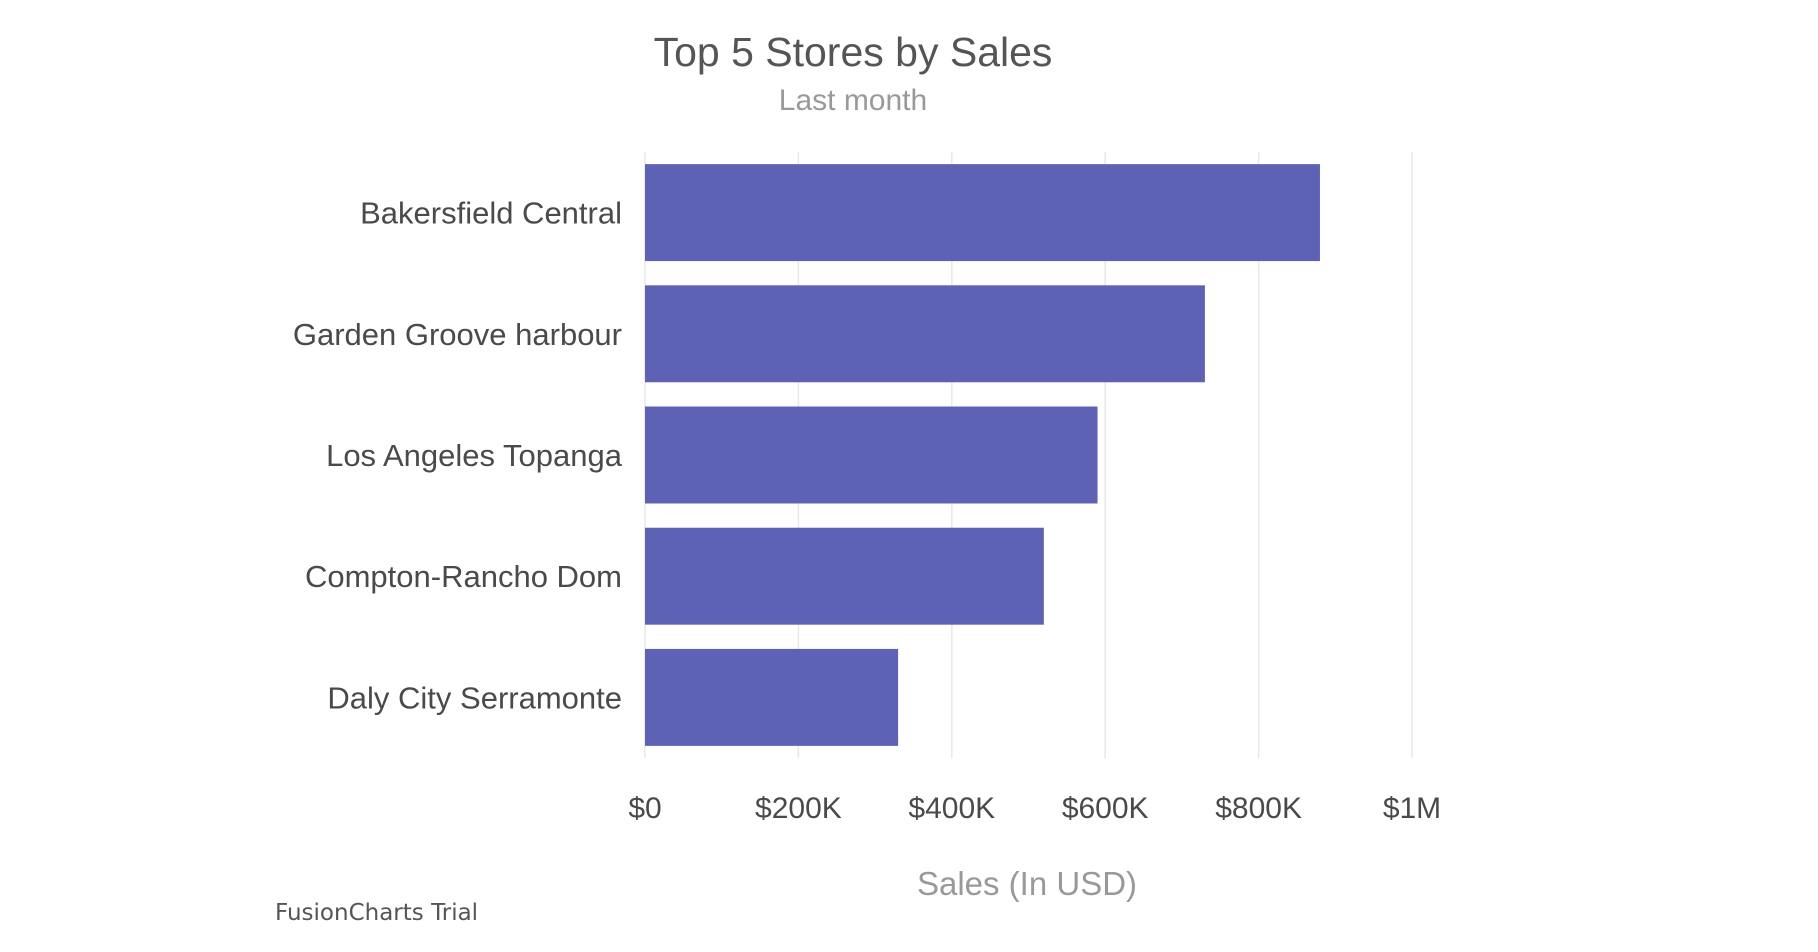 This screenshot has height=952, width=1818. What do you see at coordinates (853, 52) in the screenshot?
I see `chart-title: Top 5 Stores by Sales` at bounding box center [853, 52].